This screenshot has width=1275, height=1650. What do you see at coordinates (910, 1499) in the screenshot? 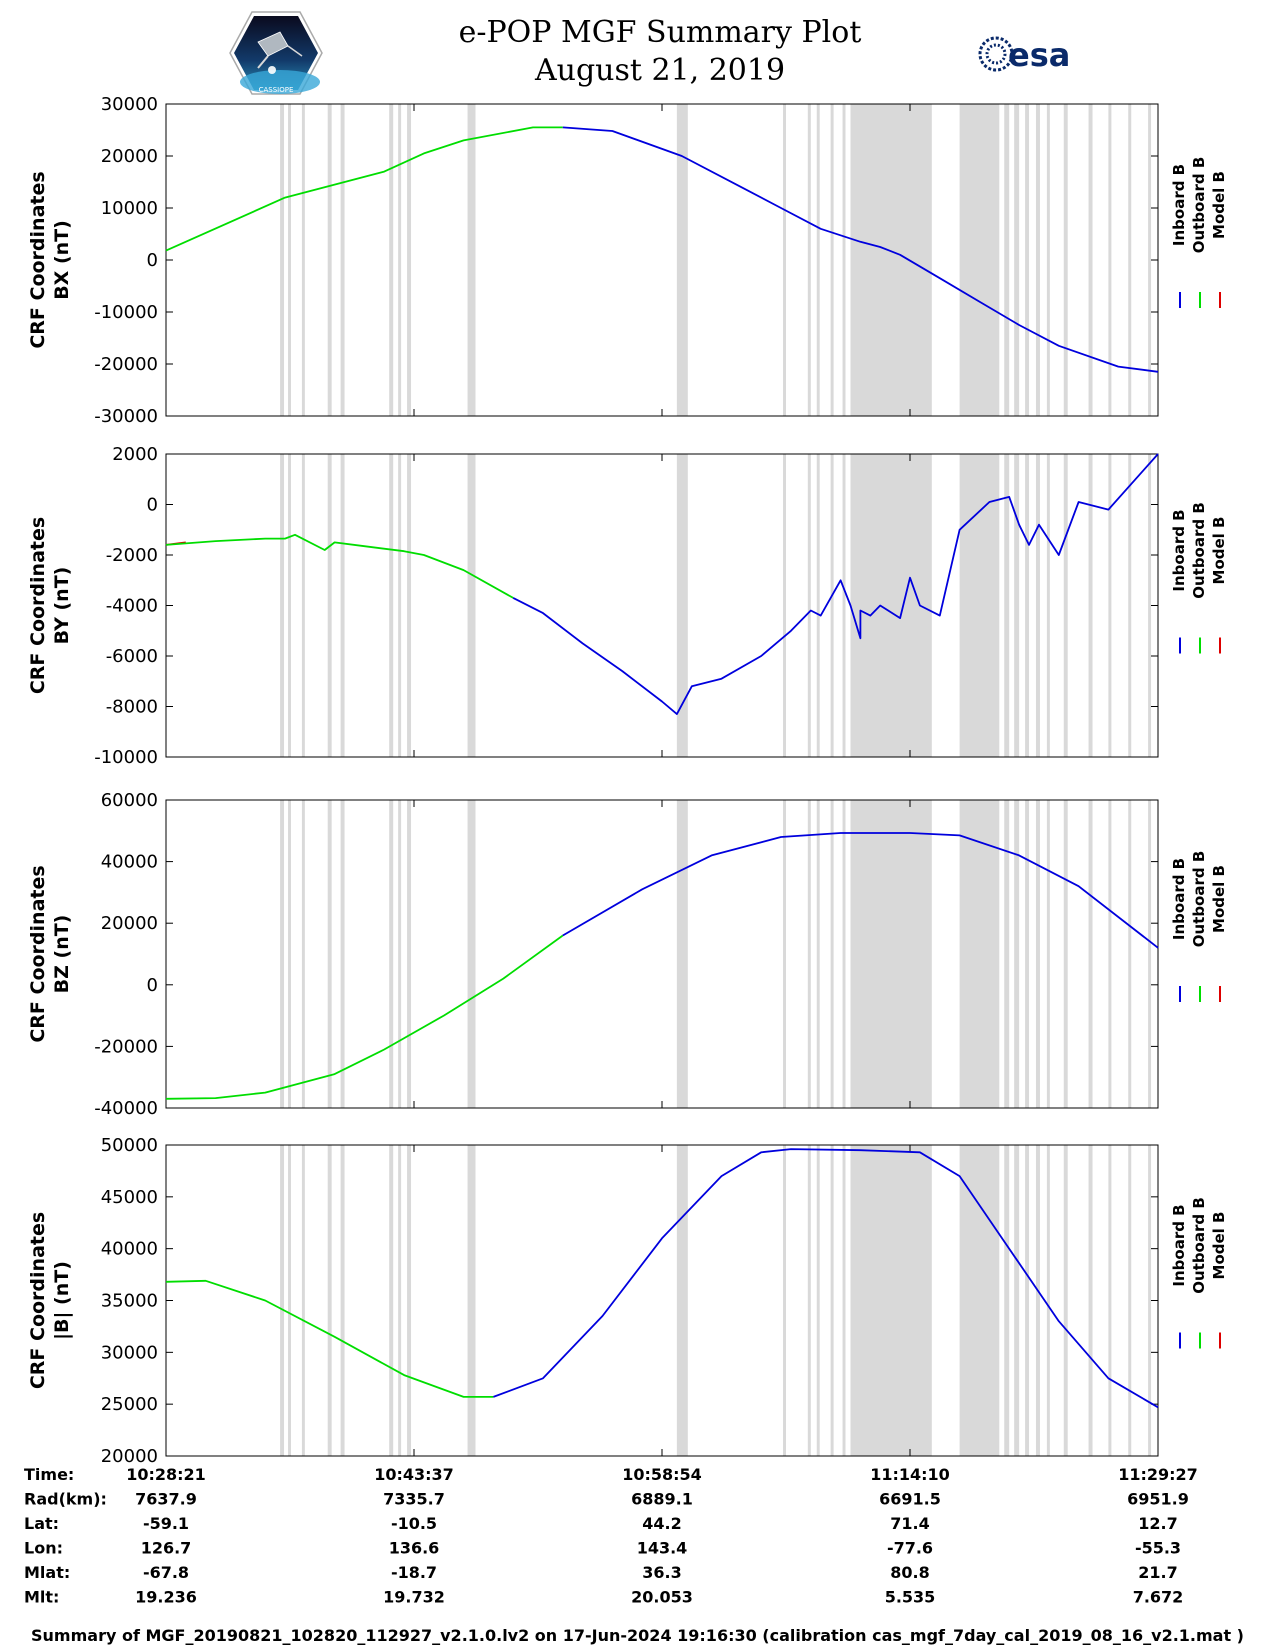
I see `info-value: 6691.5` at bounding box center [910, 1499].